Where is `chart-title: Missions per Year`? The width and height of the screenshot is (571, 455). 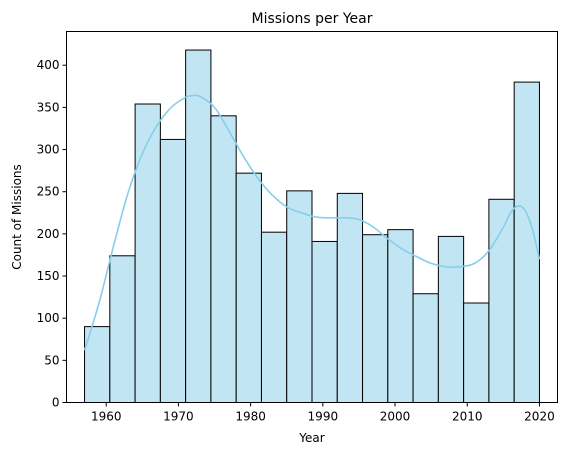 chart-title: Missions per Year is located at coordinates (312, 19).